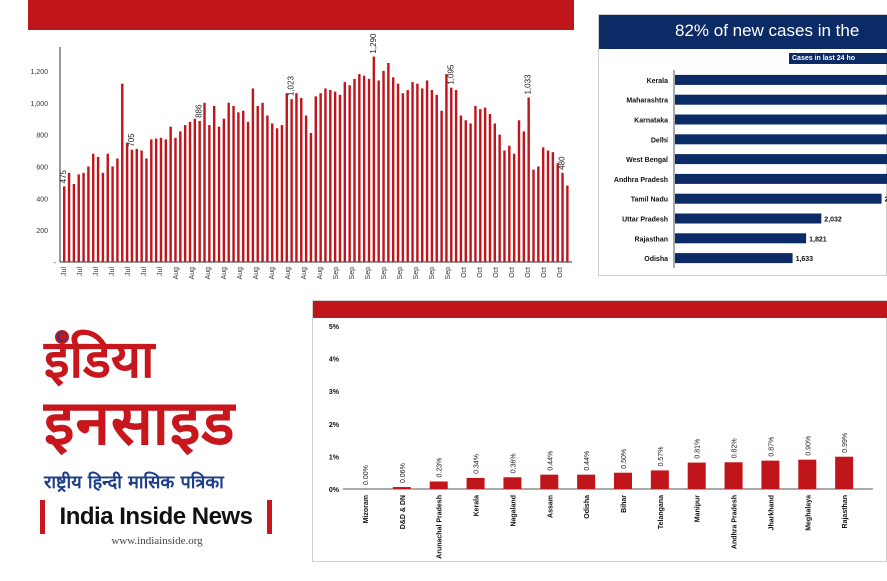  Describe the element at coordinates (647, 160) in the screenshot. I see `new-cases-category-label: West Bengal` at that location.